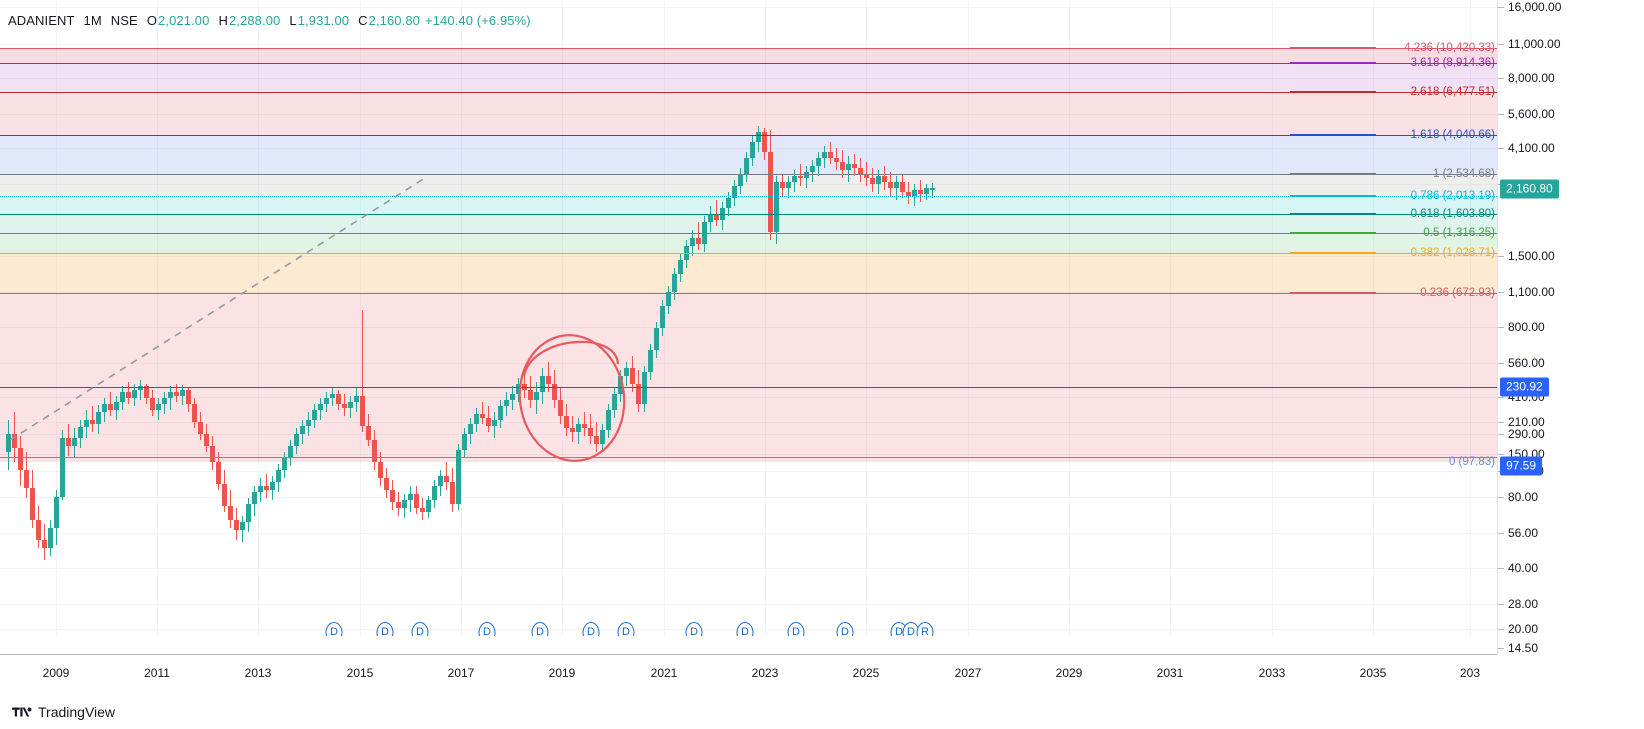 Image resolution: width=1644 pixels, height=729 pixels. I want to click on blue-level-line, so click(748, 387).